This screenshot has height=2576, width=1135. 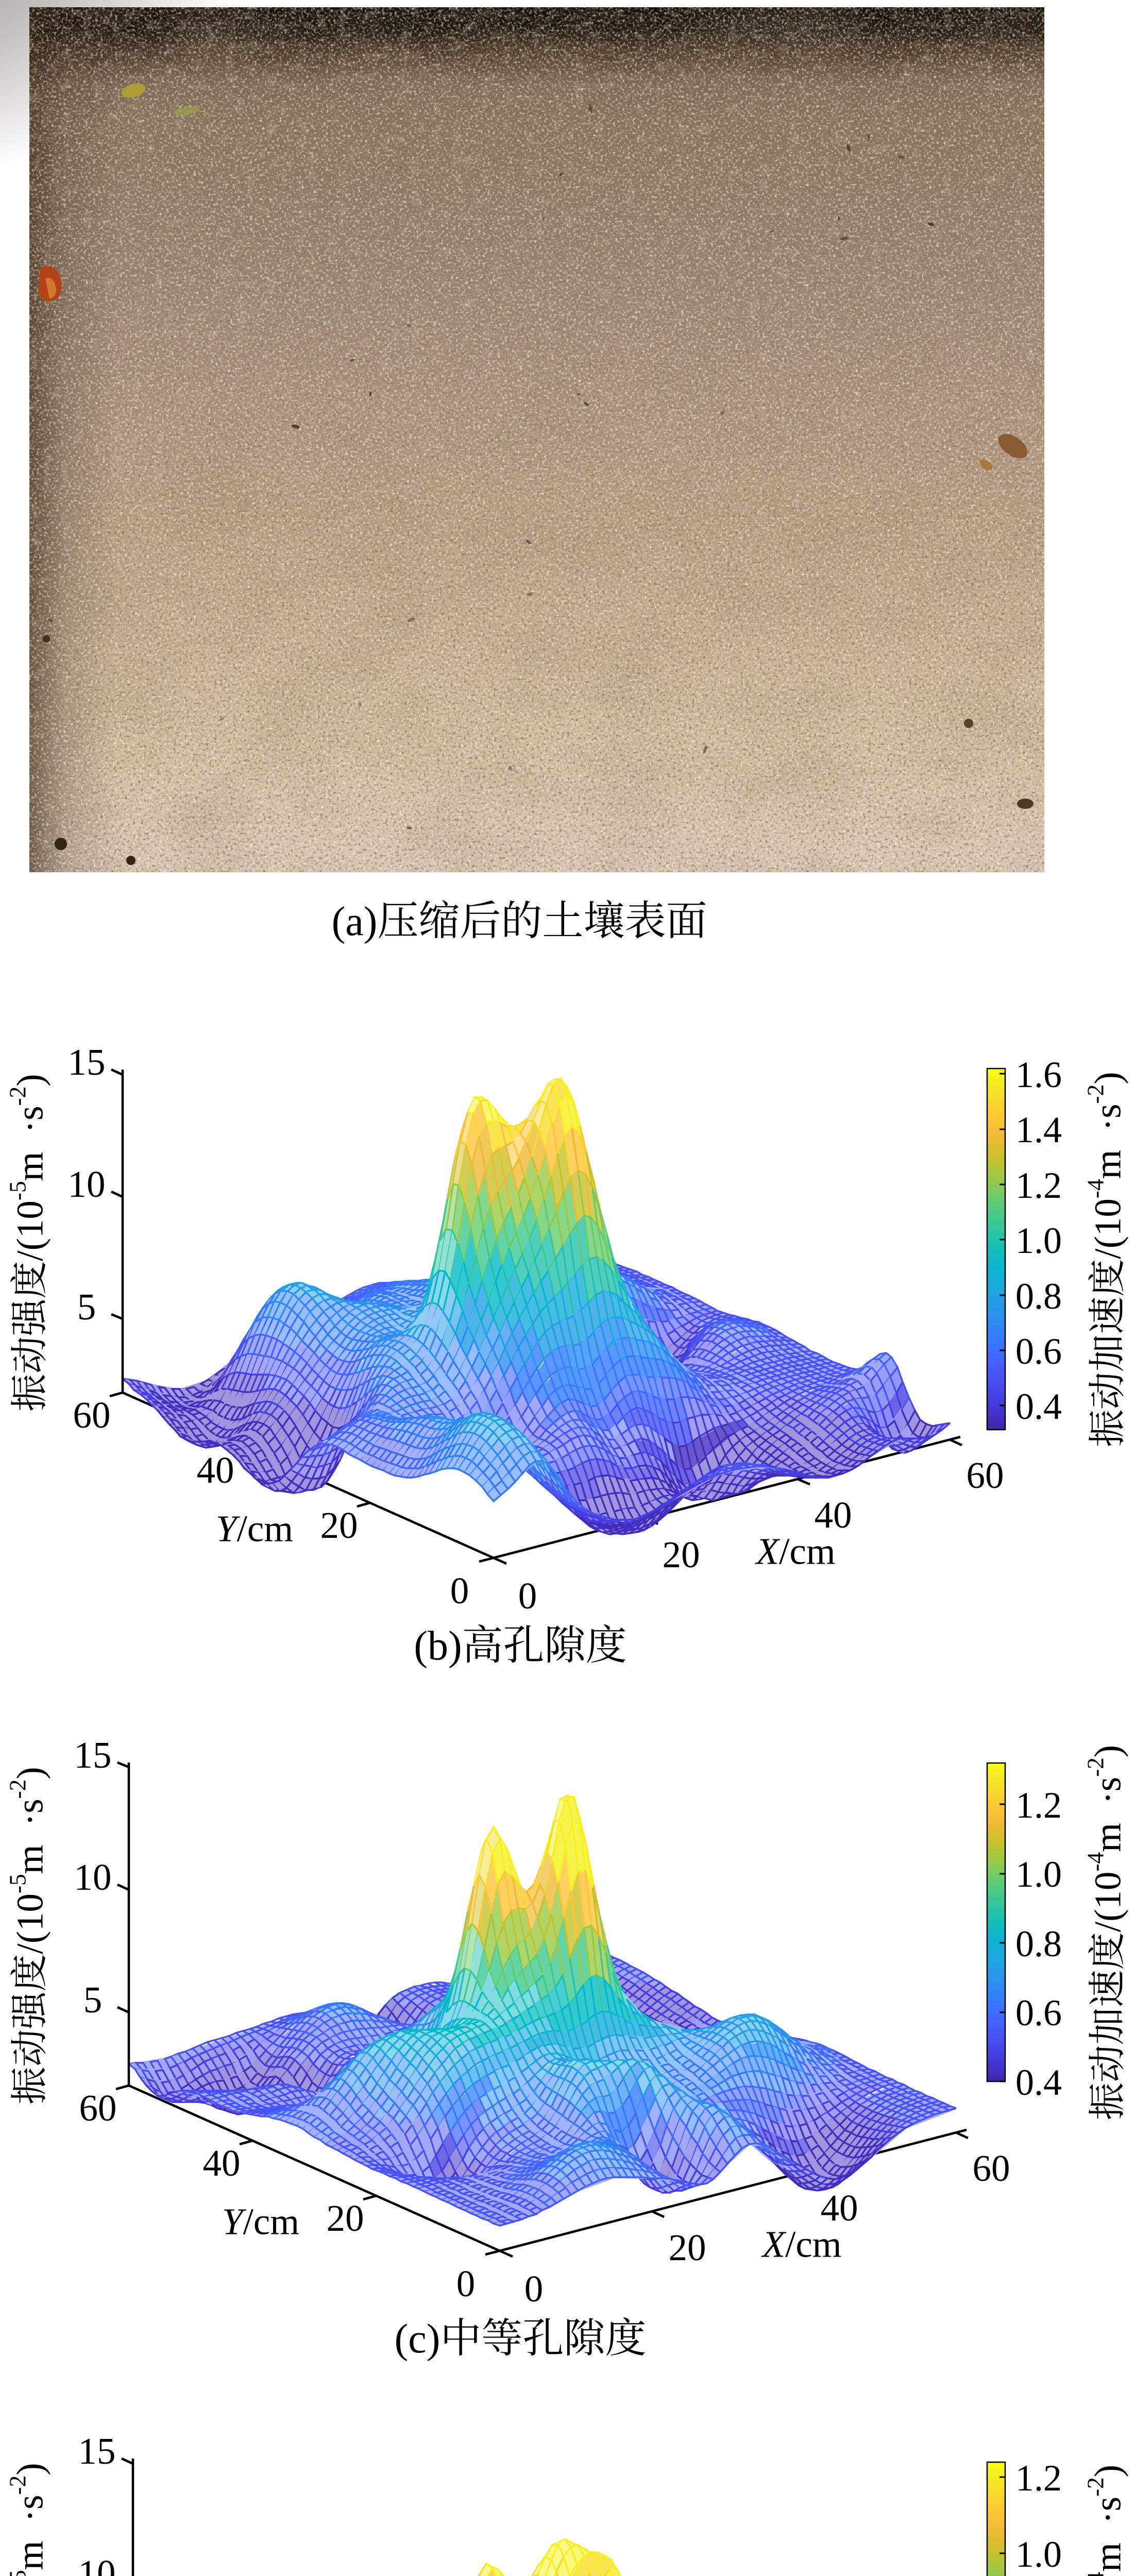 I want to click on svg-text: (a), so click(x=355, y=921).